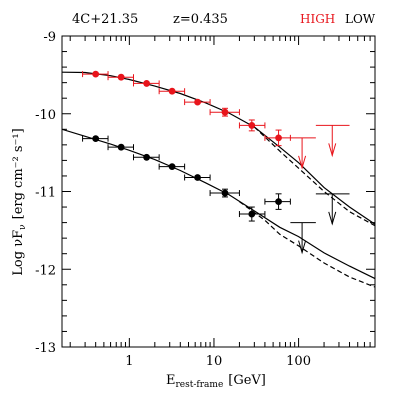  I want to click on y-tick-label: -13, so click(45, 348).